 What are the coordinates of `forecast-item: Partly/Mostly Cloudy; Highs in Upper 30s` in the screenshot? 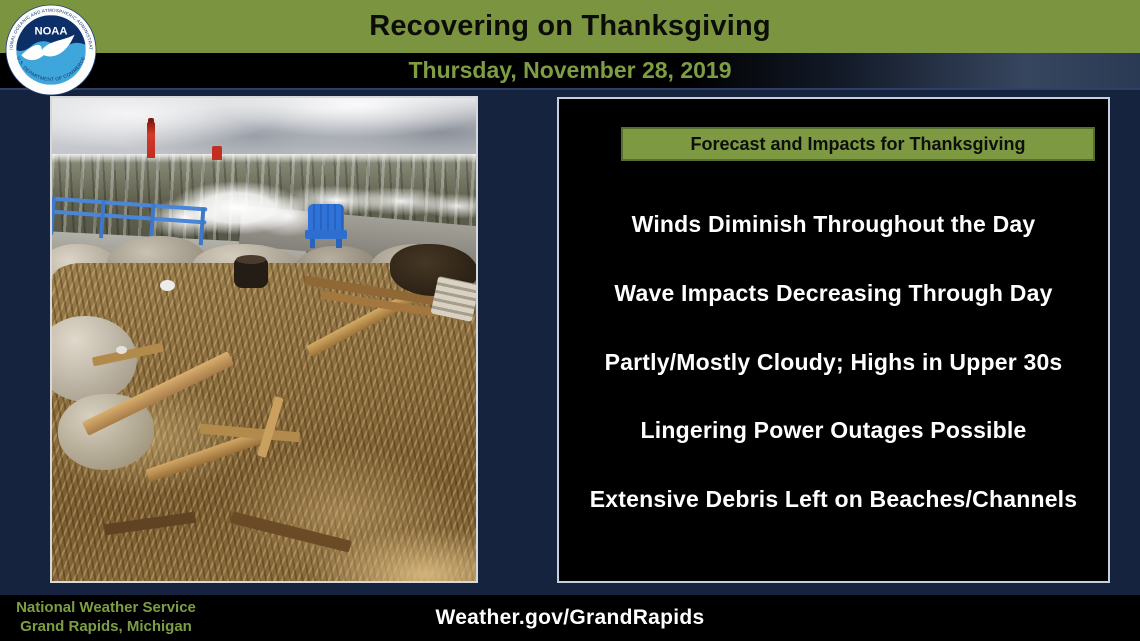 It's located at (833, 361).